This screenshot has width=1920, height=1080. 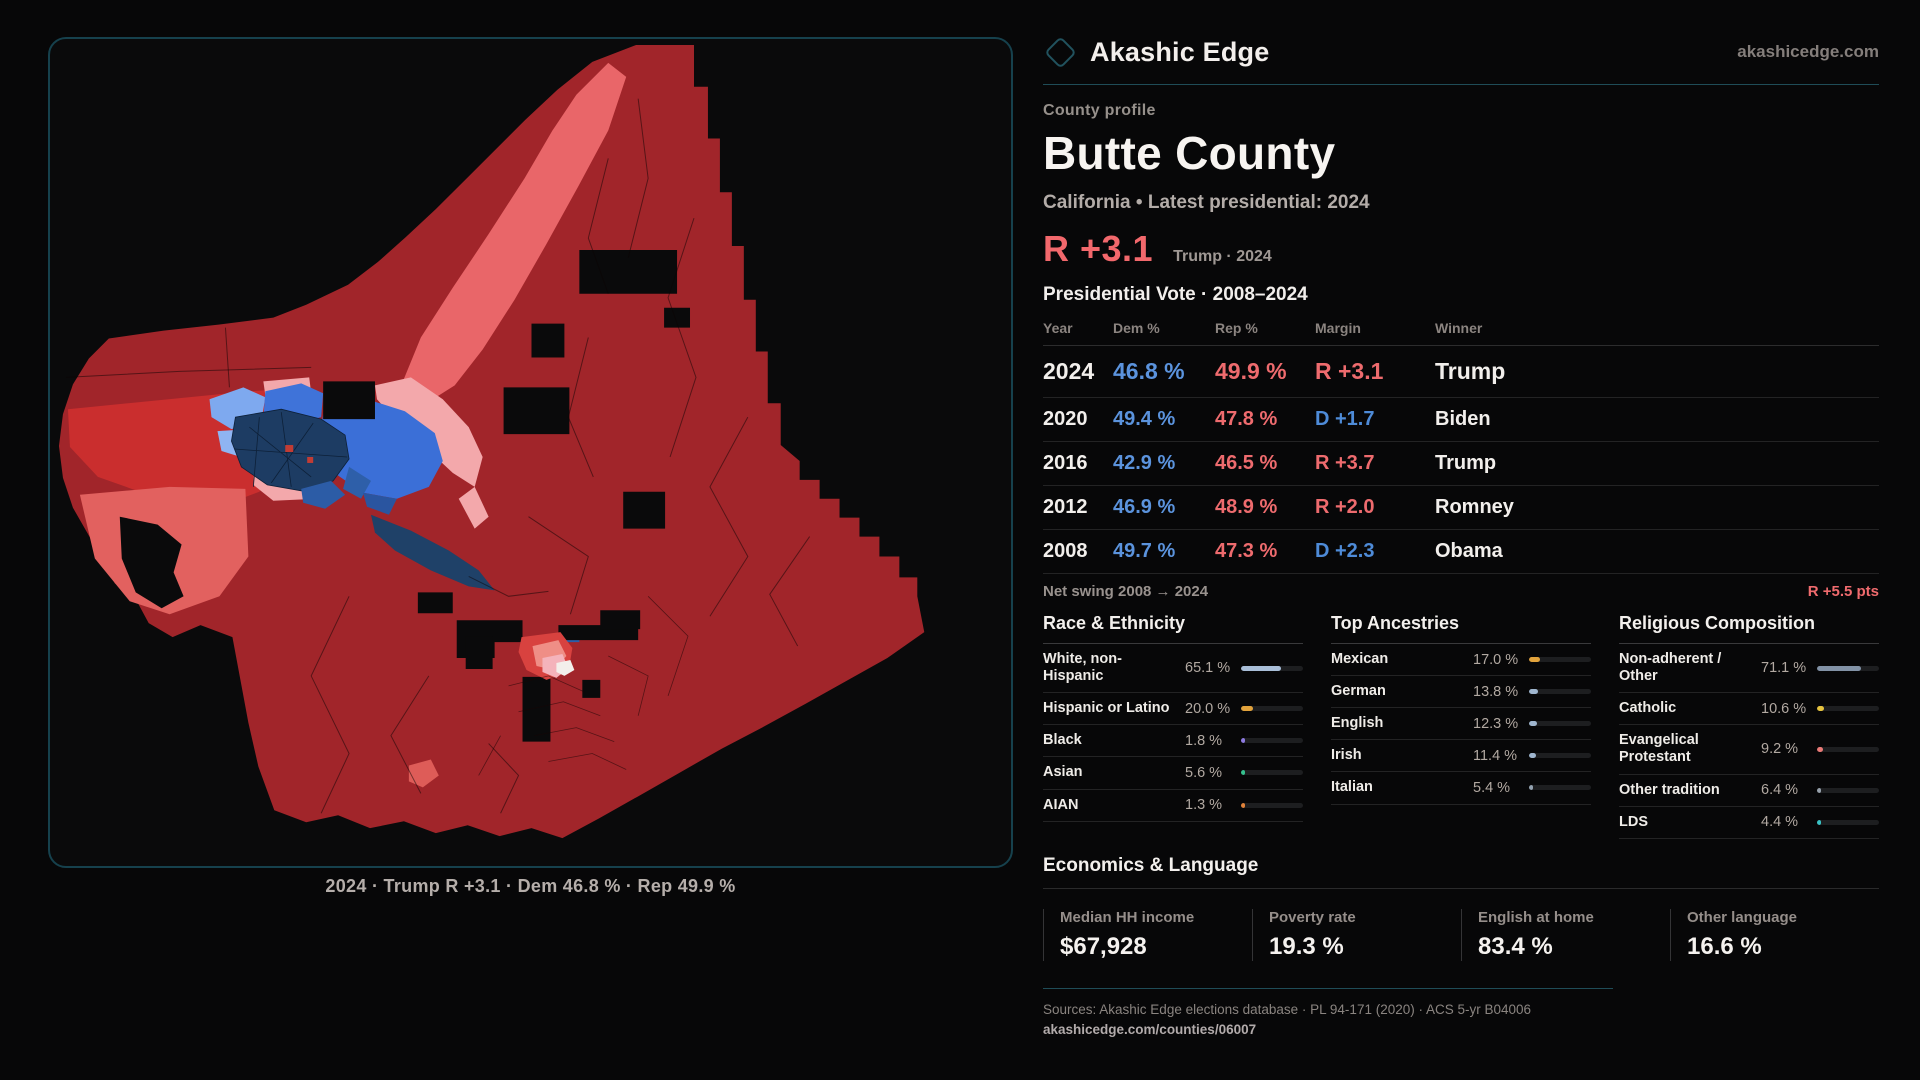 What do you see at coordinates (1749, 628) in the screenshot?
I see `religion-heading: Religious Composition` at bounding box center [1749, 628].